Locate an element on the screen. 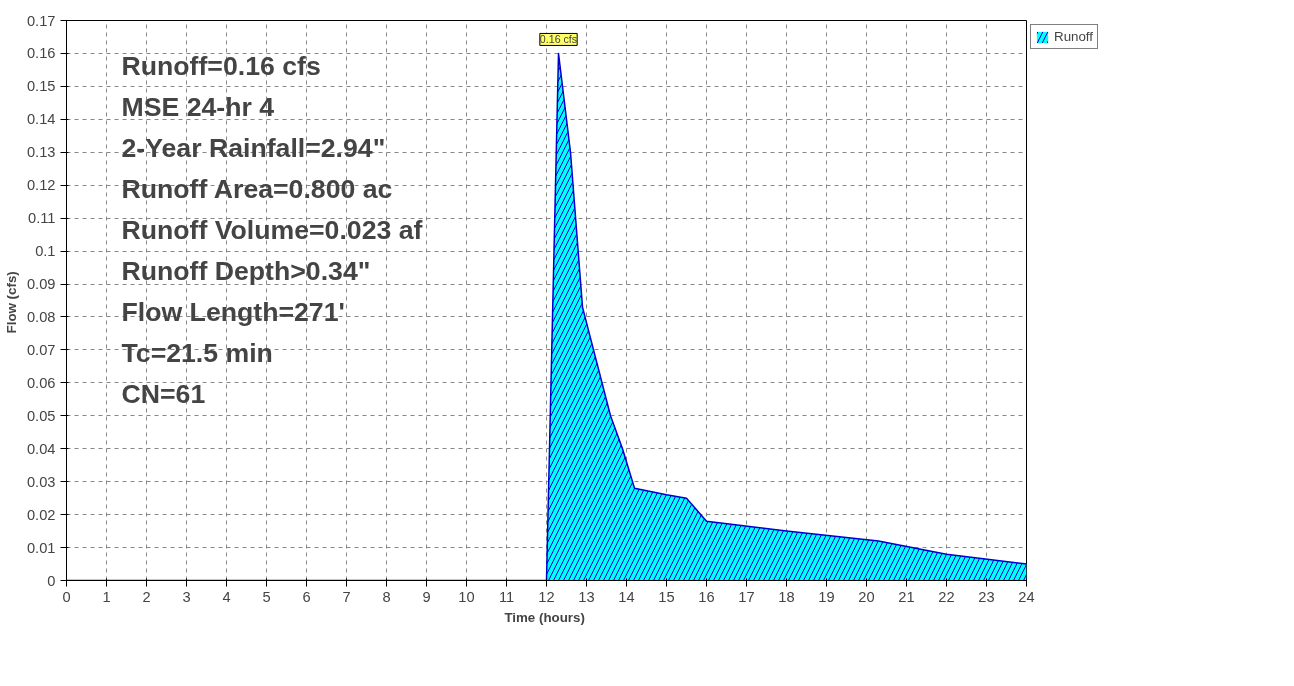 The height and width of the screenshot is (686, 1294). x-tick-label: 15 is located at coordinates (666, 596).